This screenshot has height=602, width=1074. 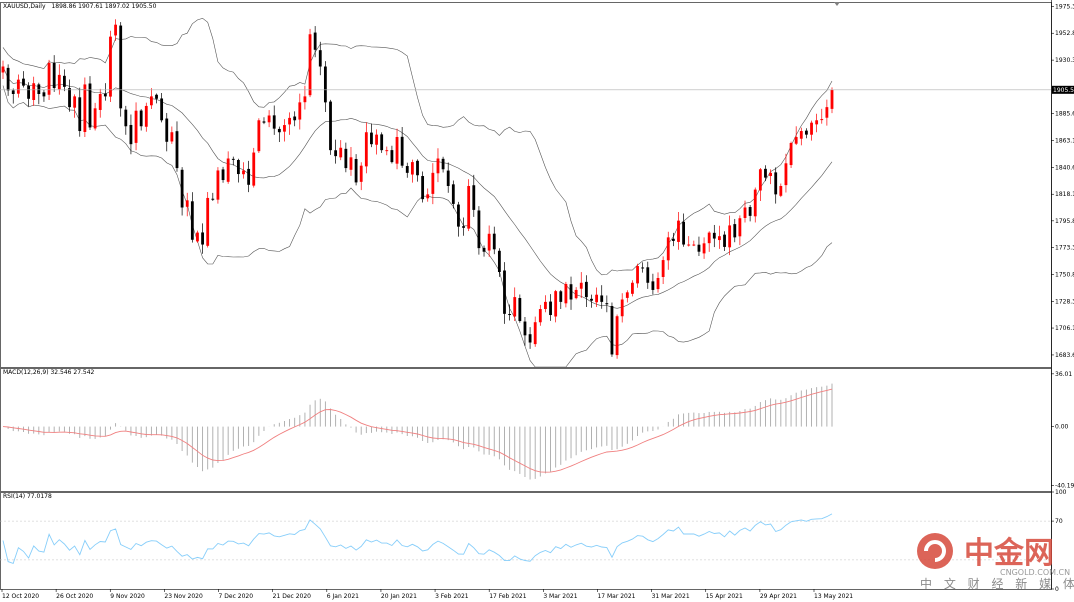 What do you see at coordinates (103, 6) in the screenshot?
I see `header-ohlc: 1898.86 1907.61 1897.02 1905.50` at bounding box center [103, 6].